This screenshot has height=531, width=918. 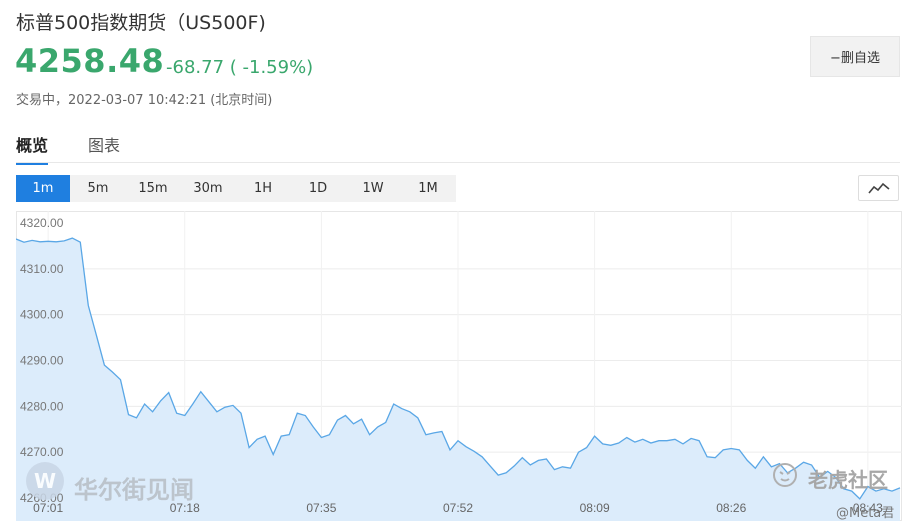 What do you see at coordinates (236, 188) in the screenshot?
I see `period-selector: 1m 5m 15m 30m 1H 1D 1W 1M` at bounding box center [236, 188].